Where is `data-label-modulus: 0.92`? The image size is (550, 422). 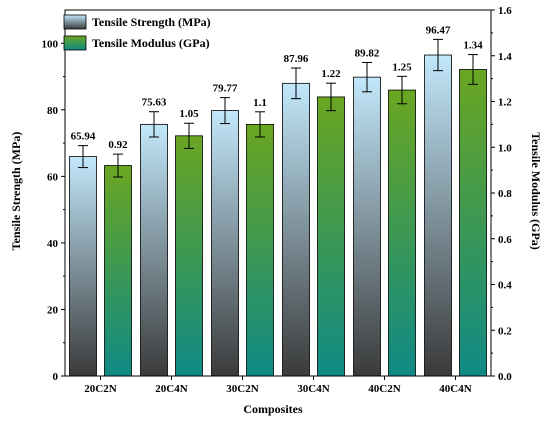
data-label-modulus: 0.92 is located at coordinates (118, 145).